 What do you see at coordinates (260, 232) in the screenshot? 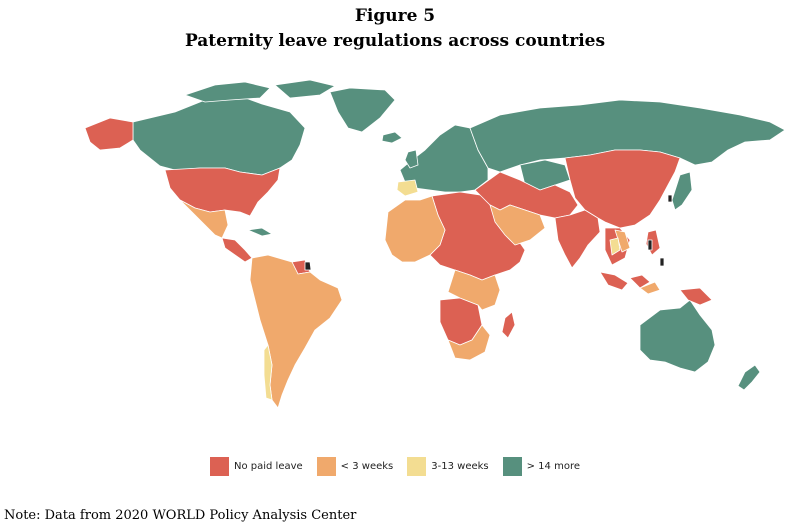
I see `region-caribbean` at bounding box center [260, 232].